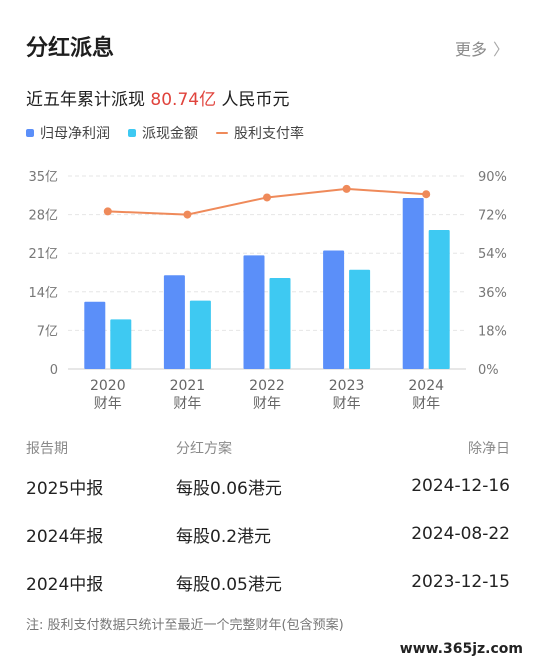  Describe the element at coordinates (75, 134) in the screenshot. I see `legend-label: 归母净利润` at that location.